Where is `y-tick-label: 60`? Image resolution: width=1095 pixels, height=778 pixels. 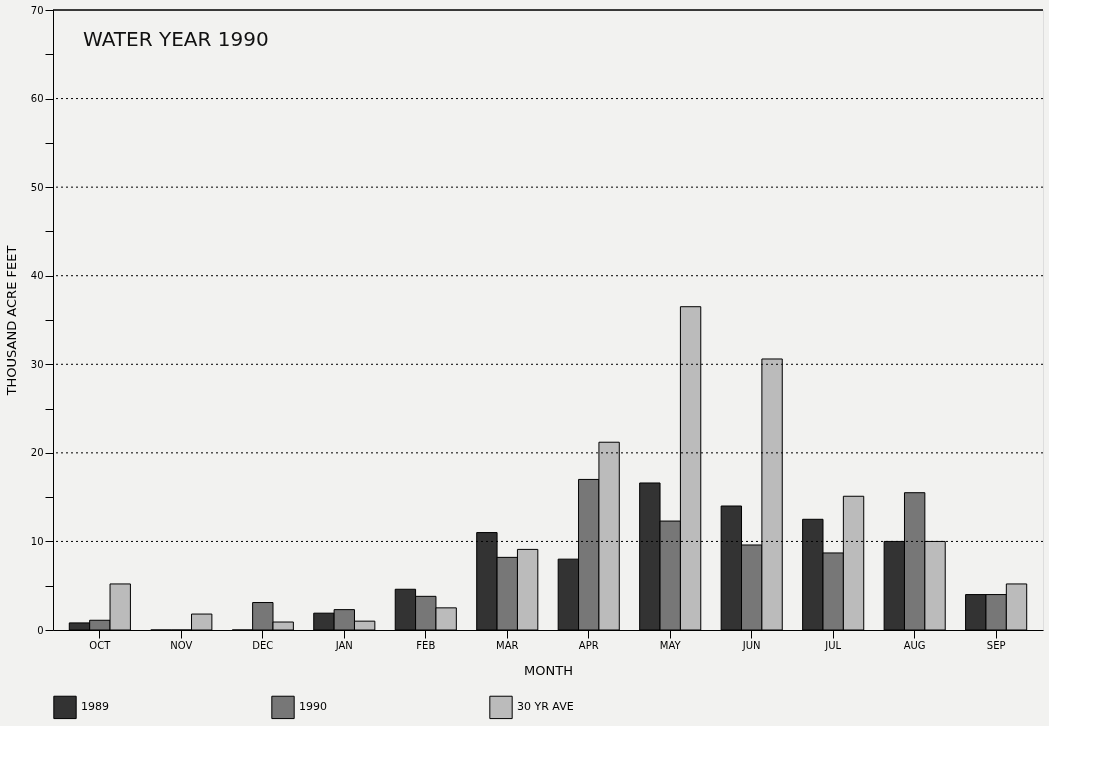 y-tick-label: 60 is located at coordinates (37, 99).